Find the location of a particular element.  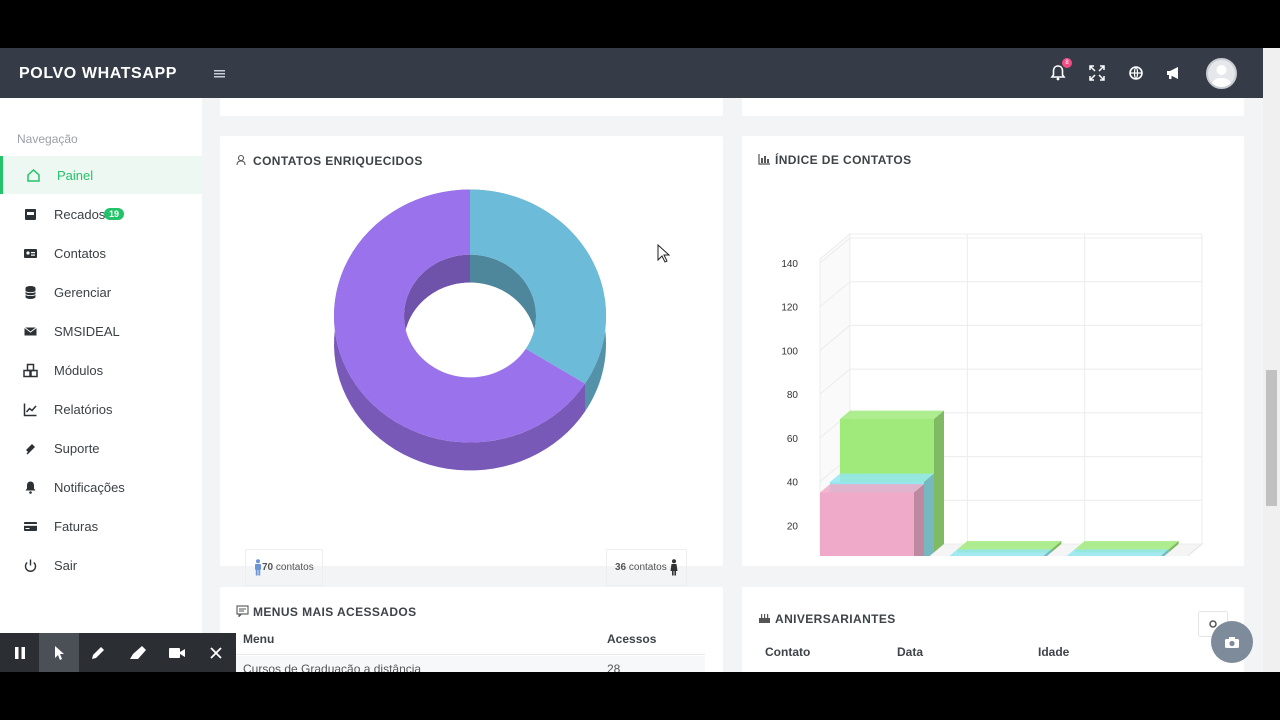

enriched-contacts-donut-chart is located at coordinates (470, 330).